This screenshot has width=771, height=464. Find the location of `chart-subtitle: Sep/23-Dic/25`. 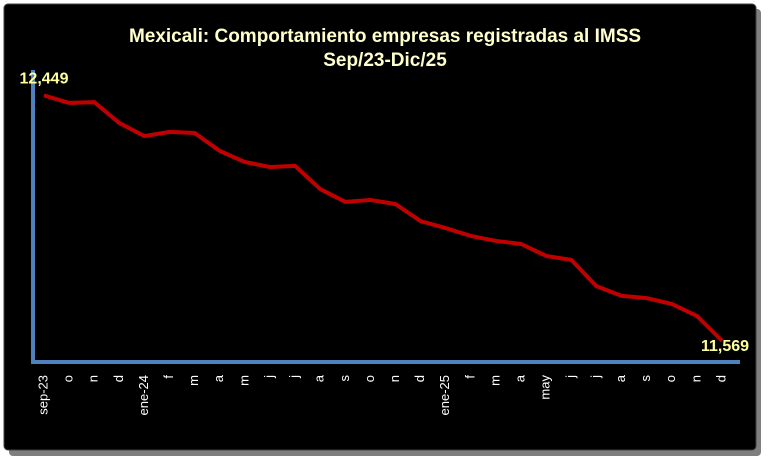

chart-subtitle: Sep/23-Dic/25 is located at coordinates (385, 60).